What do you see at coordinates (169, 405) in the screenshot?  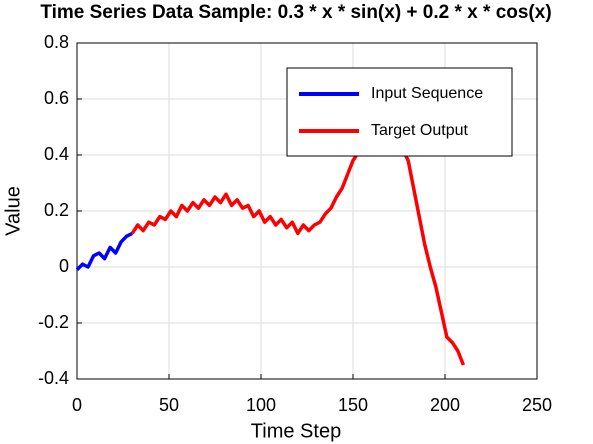 I see `x-tick-label: 50` at bounding box center [169, 405].